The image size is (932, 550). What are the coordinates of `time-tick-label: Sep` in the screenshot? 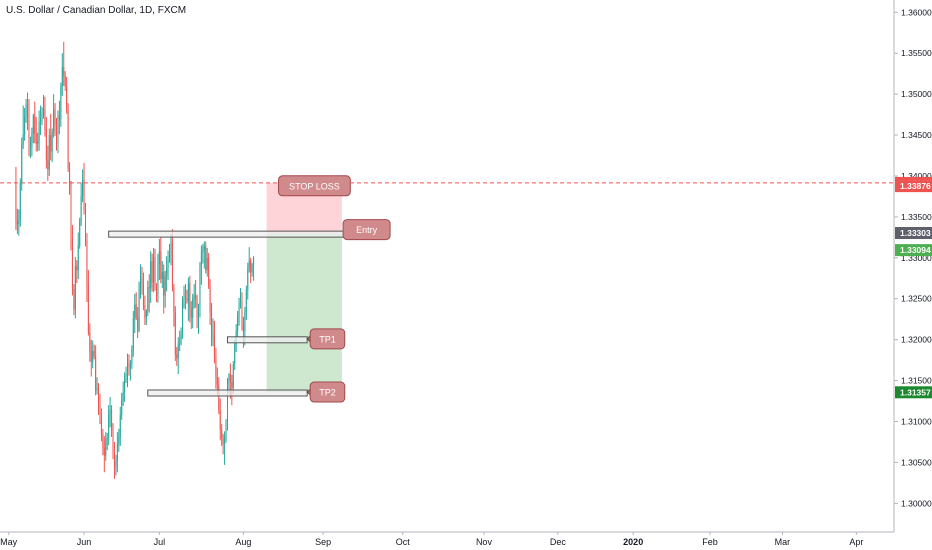 It's located at (323, 542).